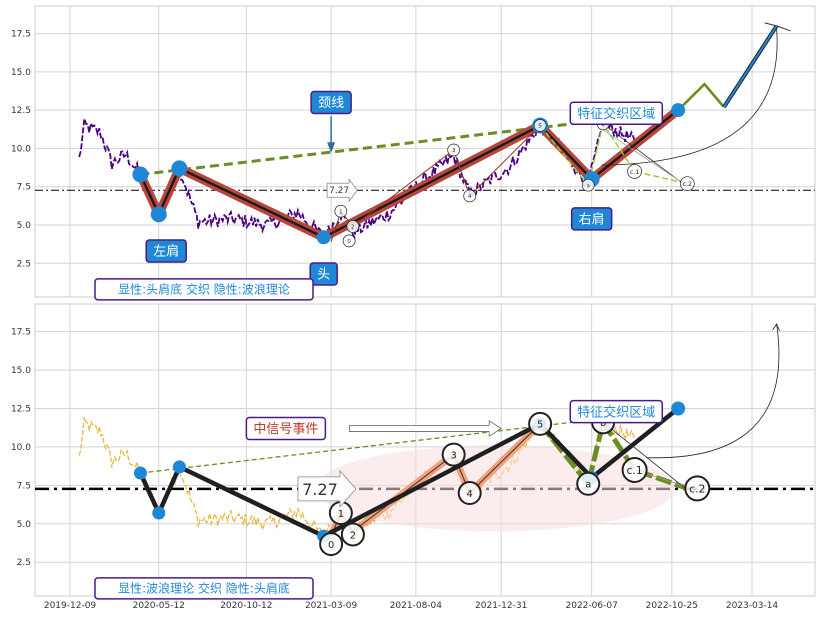 Image resolution: width=822 pixels, height=617 pixels. I want to click on x-tick-label: 2021-03-09, so click(331, 606).